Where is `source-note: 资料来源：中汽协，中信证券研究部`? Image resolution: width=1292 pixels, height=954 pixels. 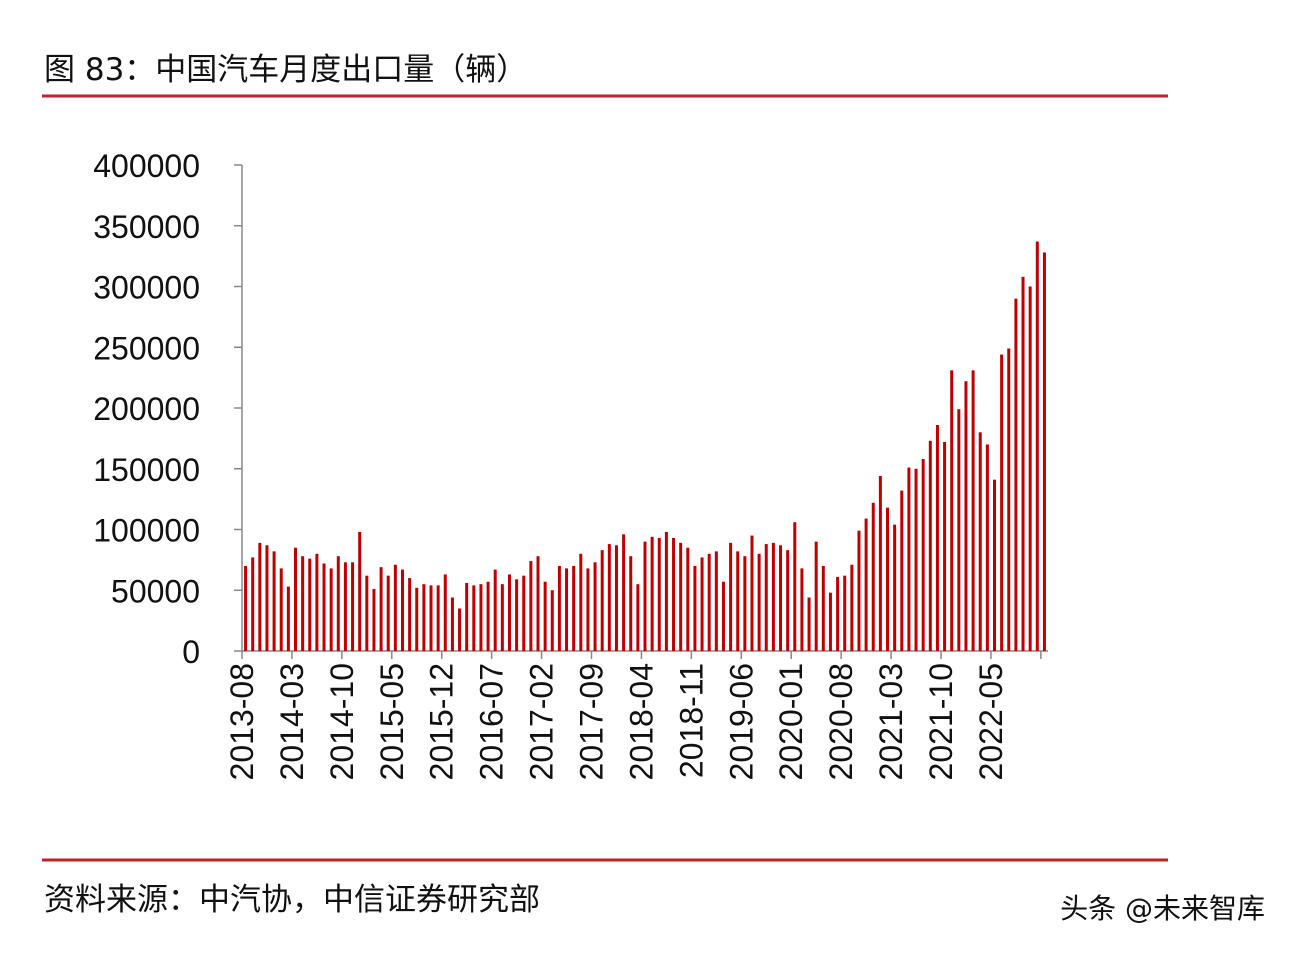
source-note: 资料来源：中汽协，中信证券研究部 is located at coordinates (292, 900).